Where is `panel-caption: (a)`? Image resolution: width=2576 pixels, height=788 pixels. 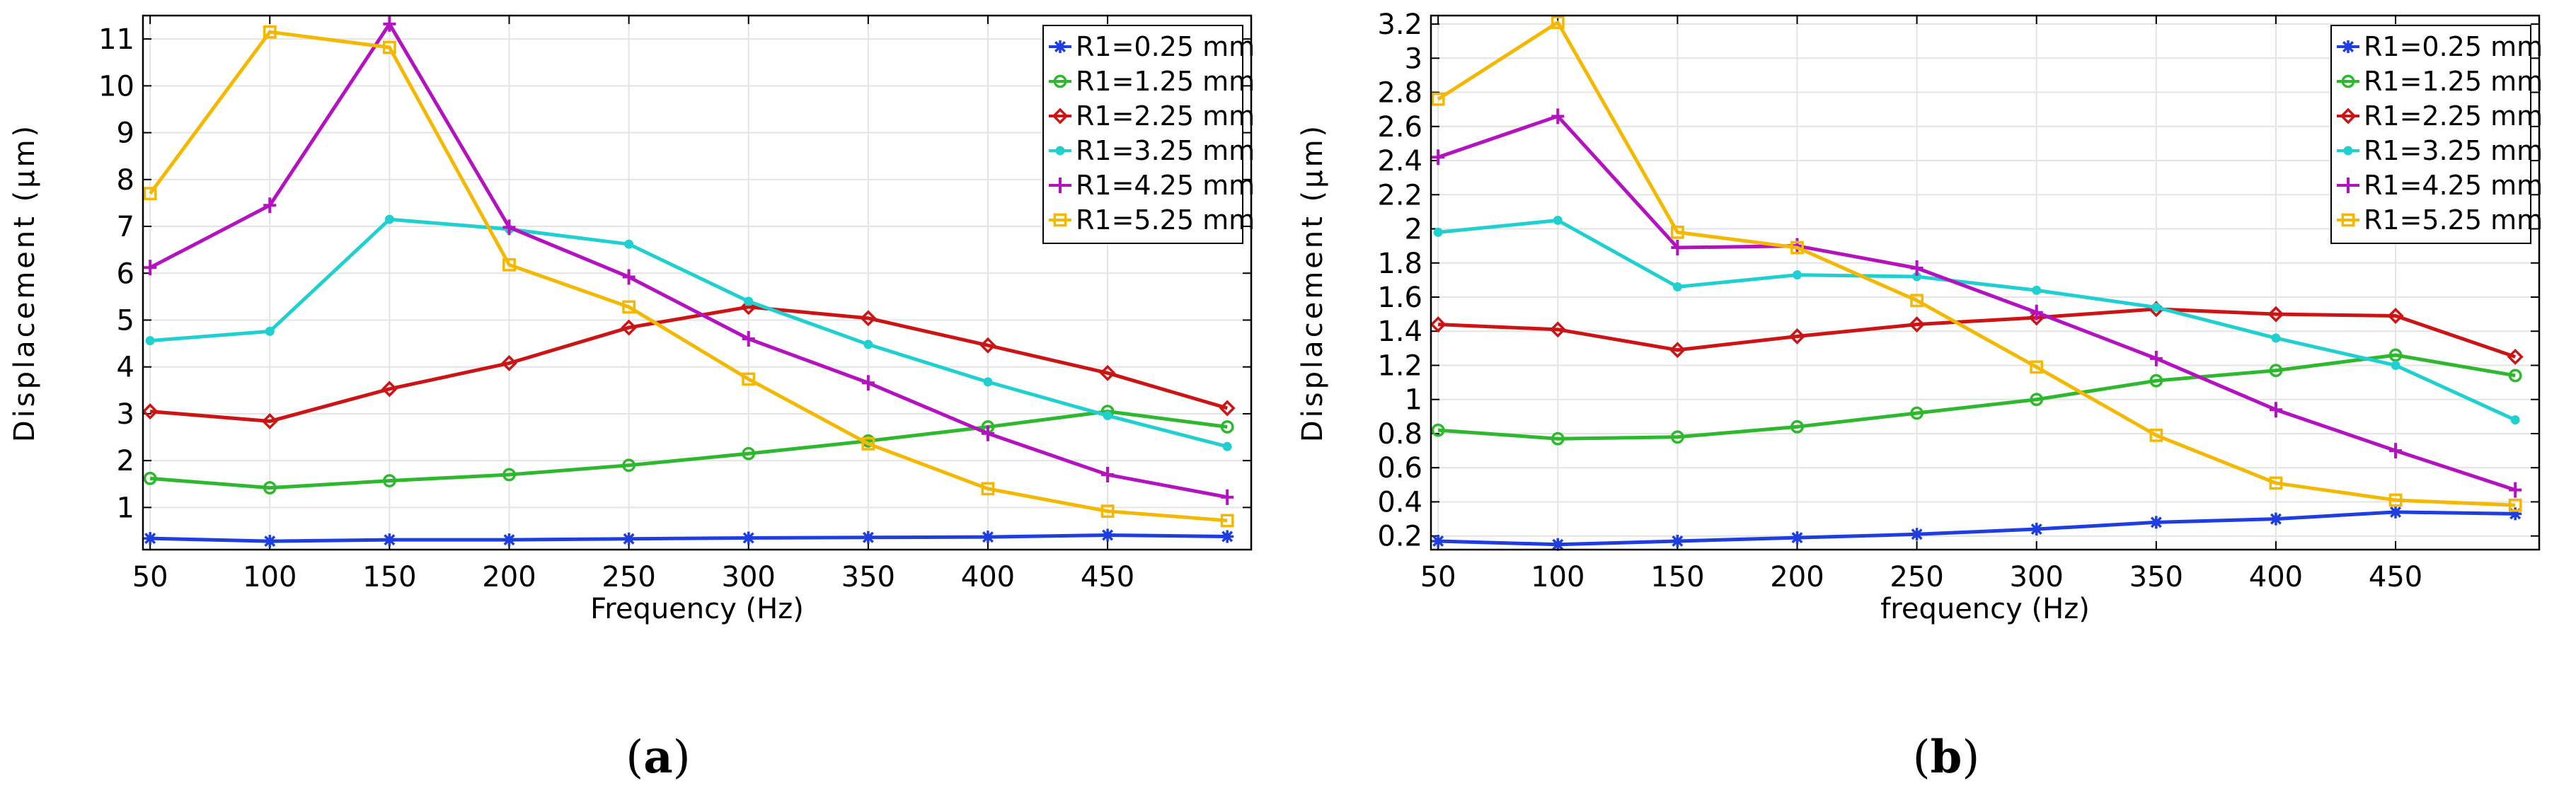 panel-caption: (a) is located at coordinates (658, 757).